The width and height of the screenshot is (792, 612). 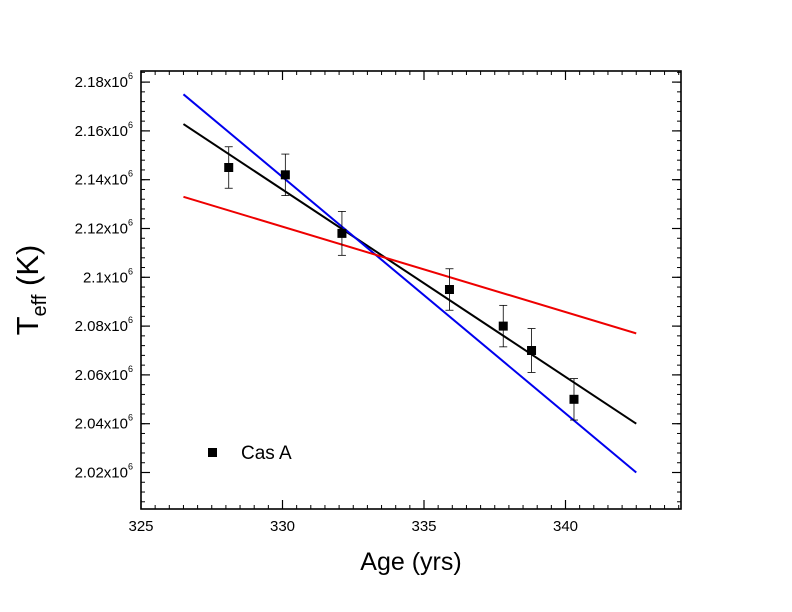 I want to click on legend: Cas A, so click(x=250, y=453).